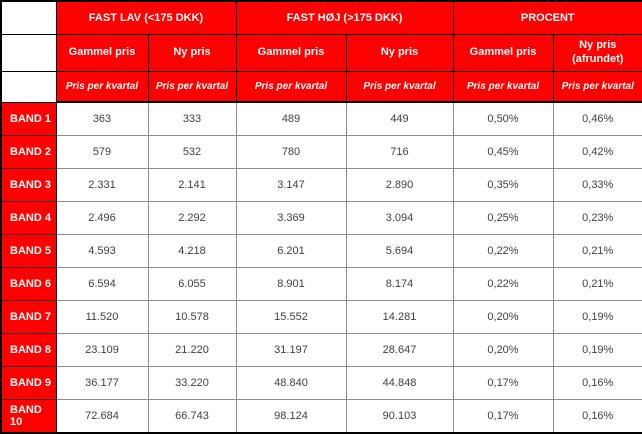 The image size is (642, 434). I want to click on table-cell: 2.292, so click(192, 217).